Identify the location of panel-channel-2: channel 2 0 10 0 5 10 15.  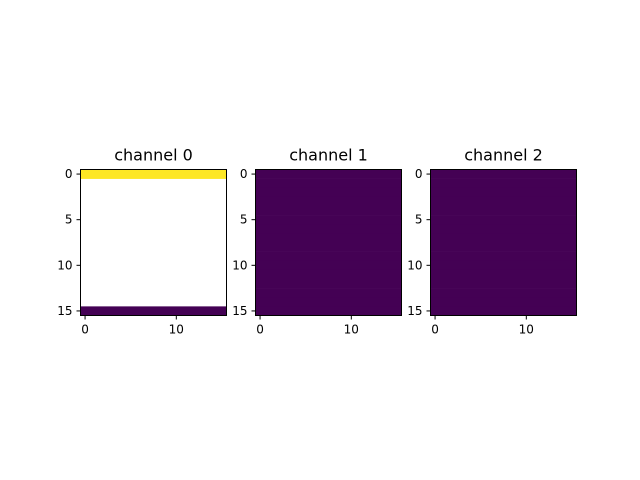
(492, 241).